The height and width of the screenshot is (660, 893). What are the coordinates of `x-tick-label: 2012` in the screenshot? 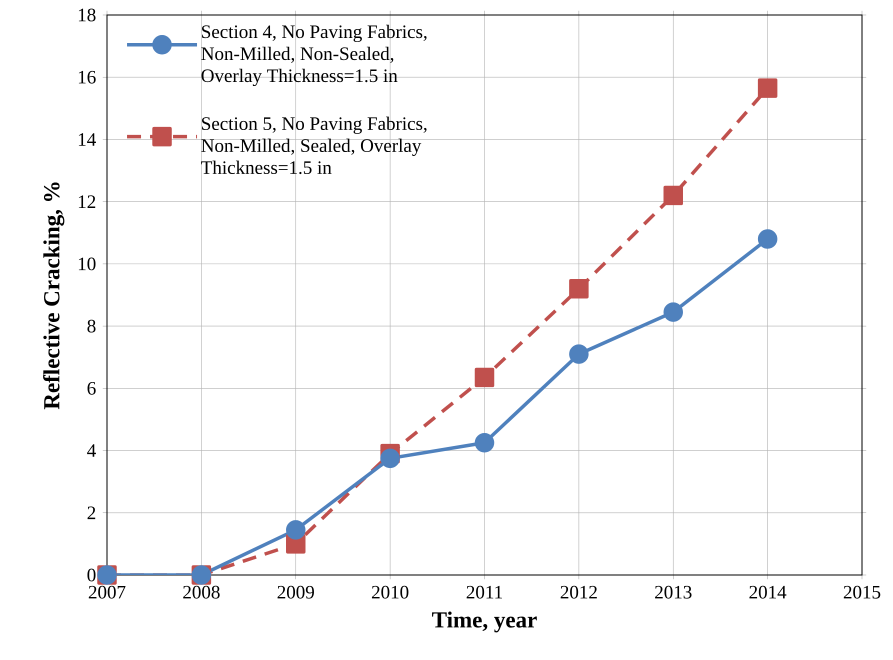 It's located at (578, 592).